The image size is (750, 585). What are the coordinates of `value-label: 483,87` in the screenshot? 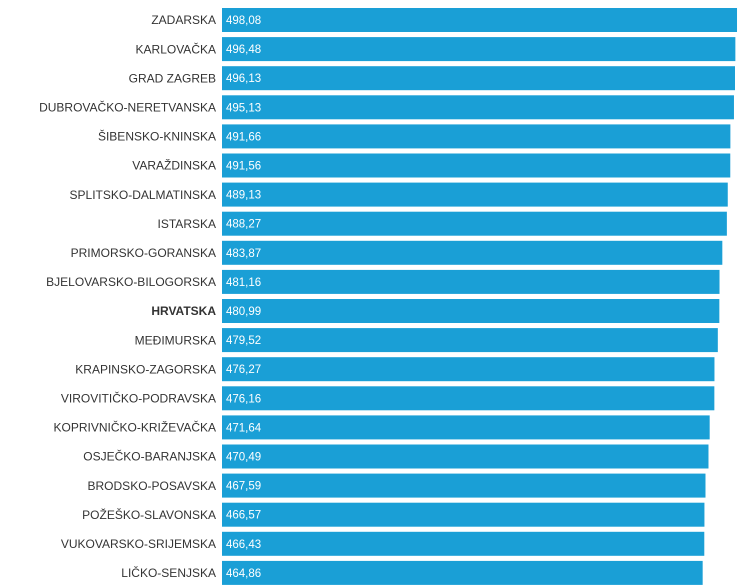 It's located at (243, 254).